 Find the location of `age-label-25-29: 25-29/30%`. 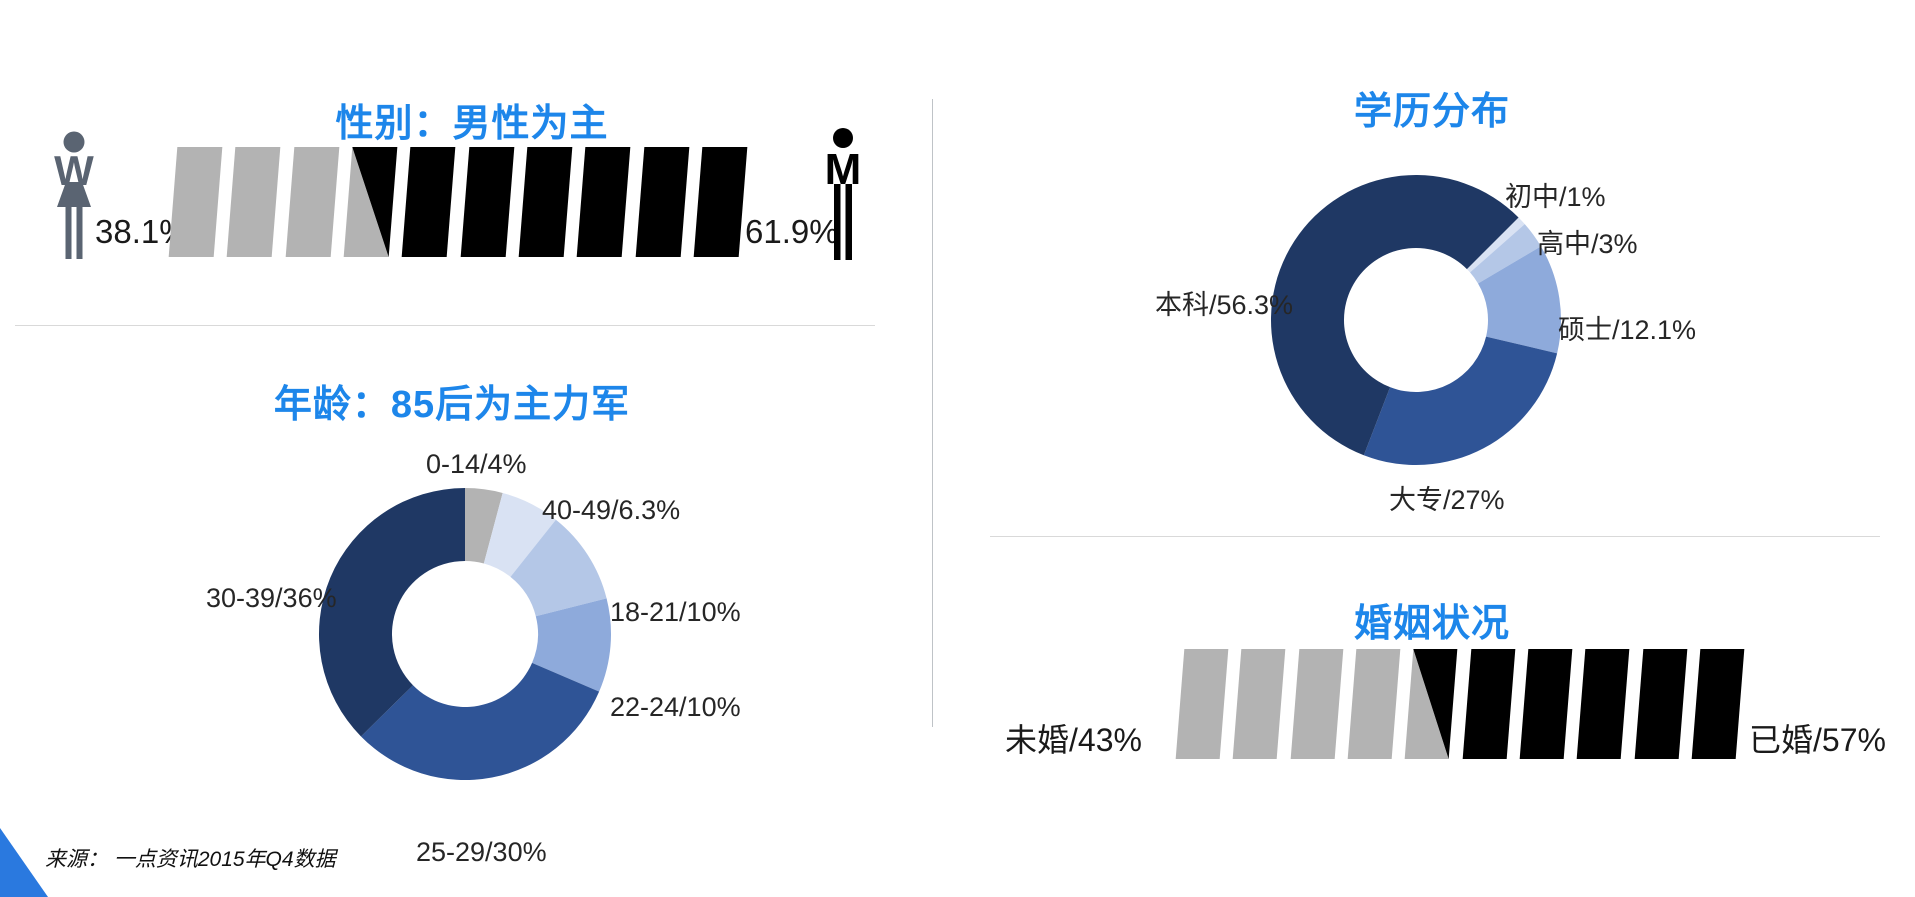

age-label-25-29: 25-29/30% is located at coordinates (481, 852).